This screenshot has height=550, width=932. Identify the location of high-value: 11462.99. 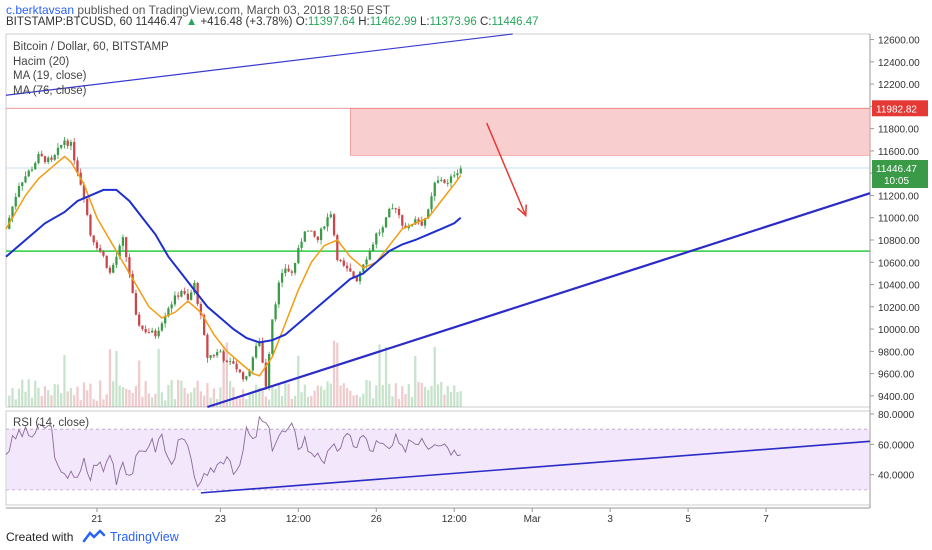
(393, 22).